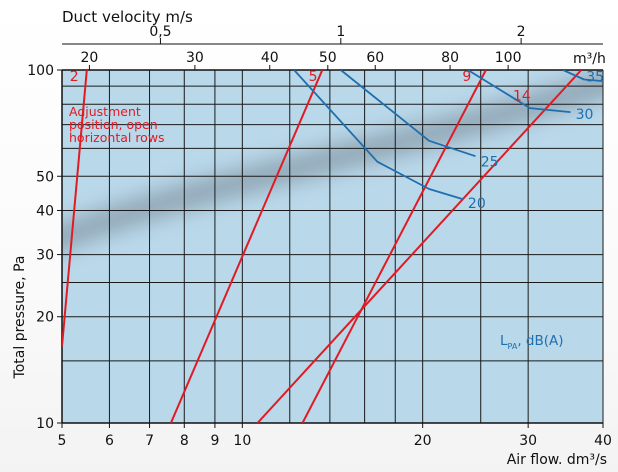  Describe the element at coordinates (270, 58) in the screenshot. I see `m3h-tick-label-40: 40` at that location.